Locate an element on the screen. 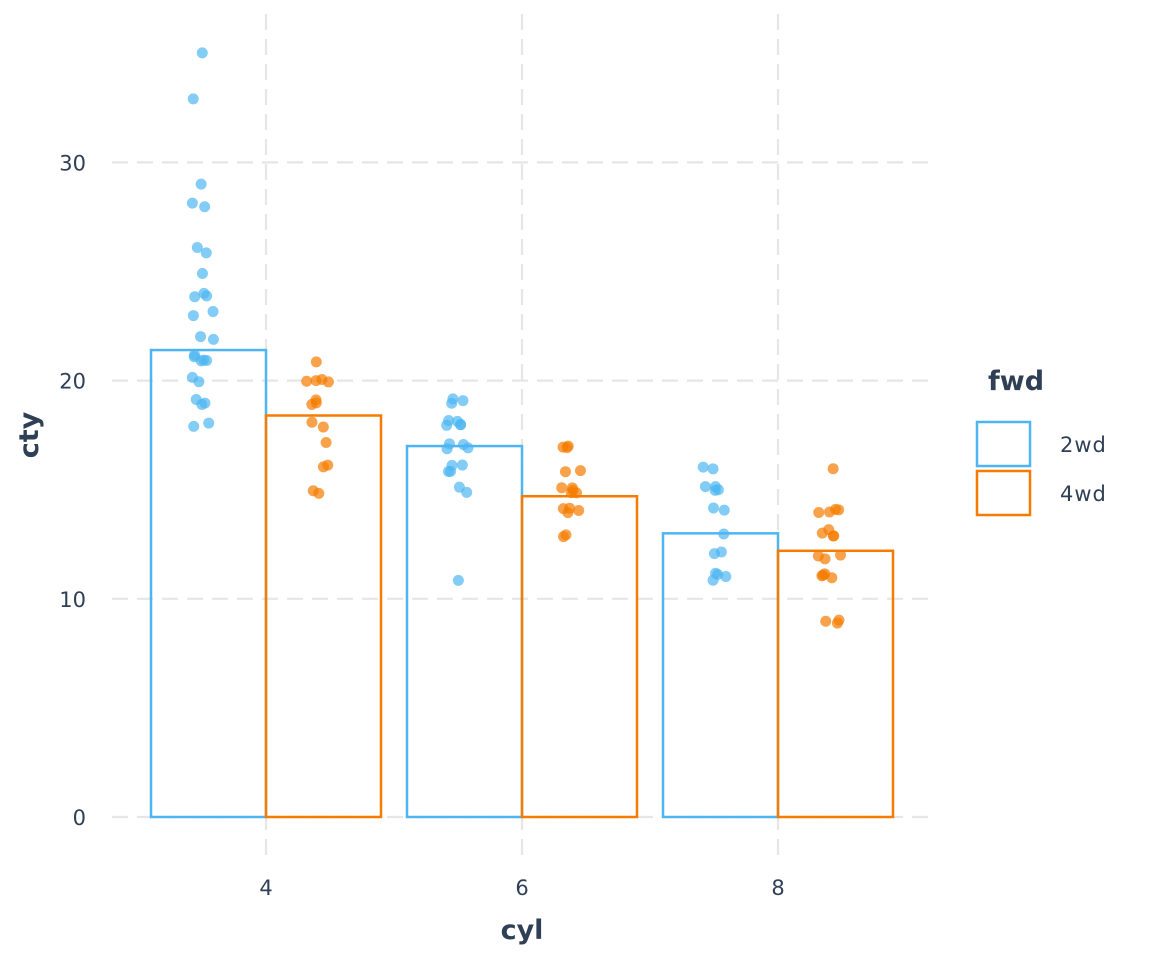 The image size is (1152, 960). x-tick-label-4: 4 is located at coordinates (265, 888).